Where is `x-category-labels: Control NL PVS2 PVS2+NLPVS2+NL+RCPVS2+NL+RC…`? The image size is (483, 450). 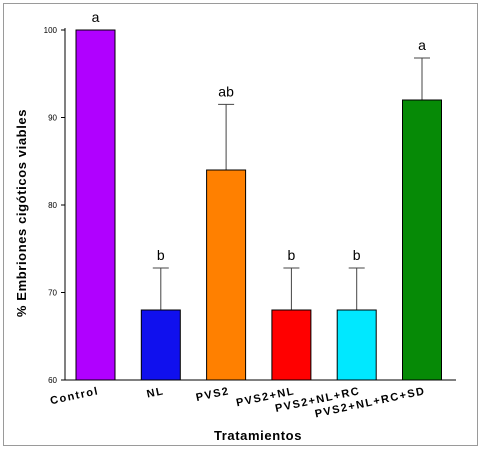
x-category-labels: Control NL PVS2 PVS2+NLPVS2+NL+RCPVS2+NL+RC… is located at coordinates (238, 402).